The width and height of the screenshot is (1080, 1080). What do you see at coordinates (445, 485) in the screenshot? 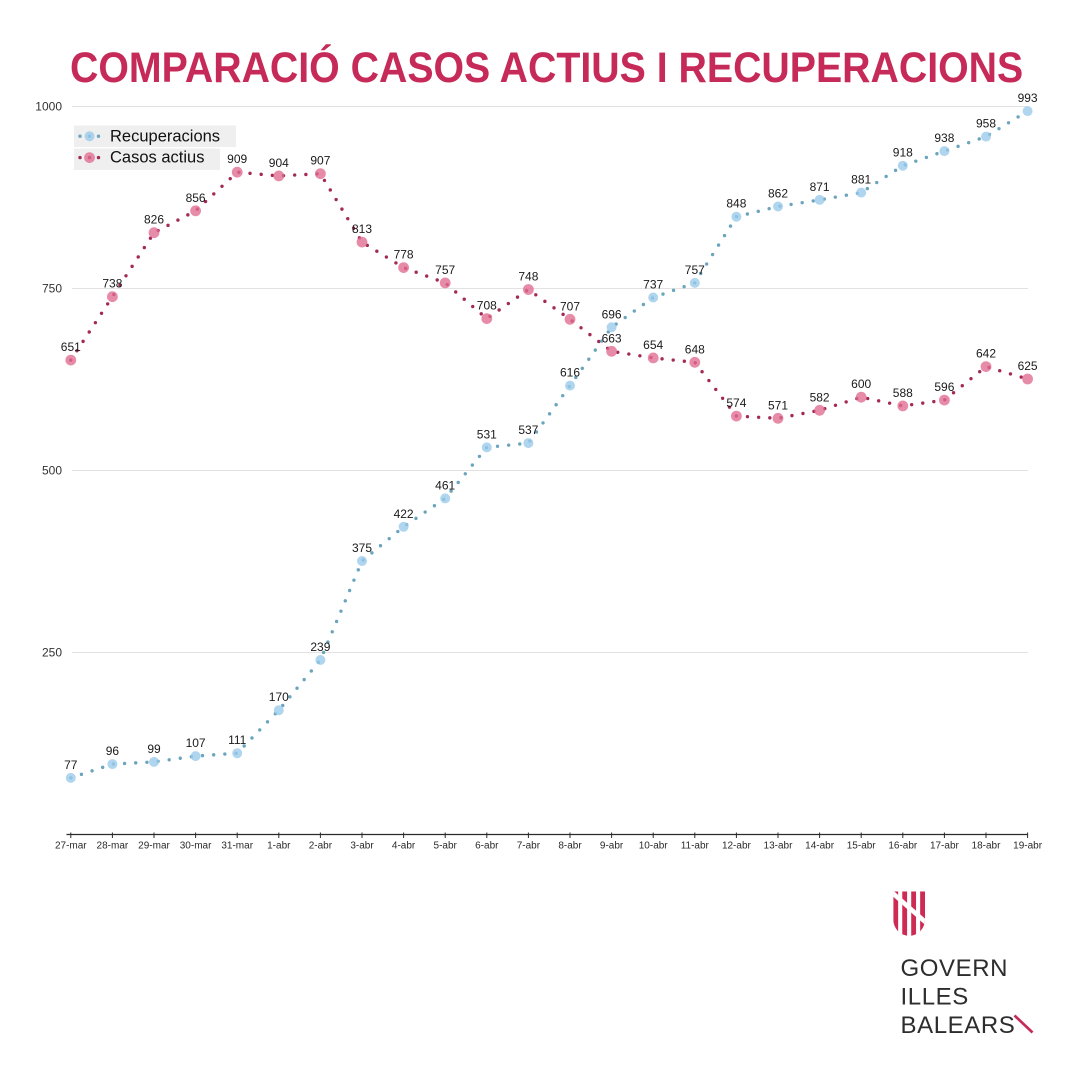
I see `svg-text: 461` at bounding box center [445, 485].